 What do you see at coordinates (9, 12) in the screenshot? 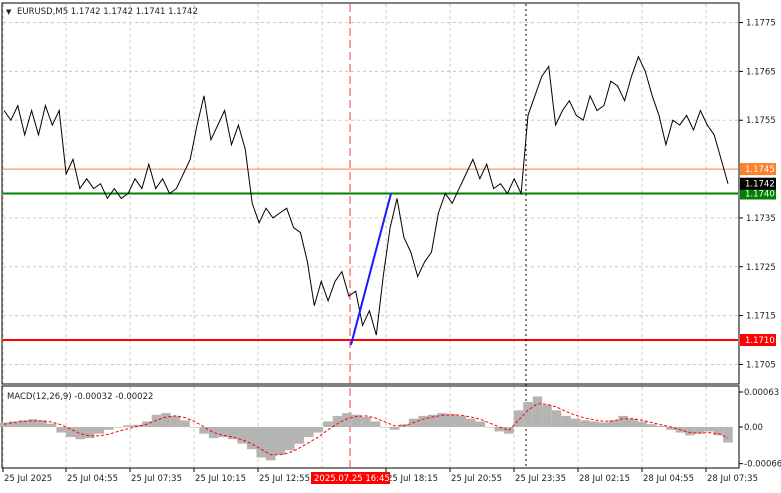
I see `dropdown-arrow-icon: ▼` at bounding box center [9, 12].